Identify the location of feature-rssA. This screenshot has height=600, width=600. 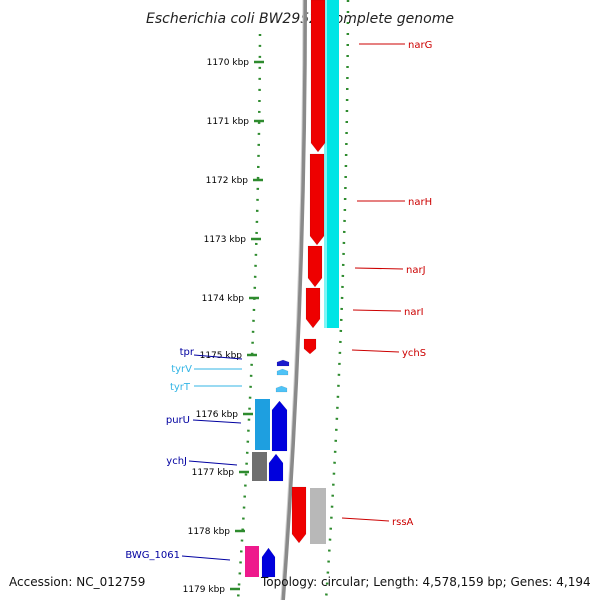
(299, 515).